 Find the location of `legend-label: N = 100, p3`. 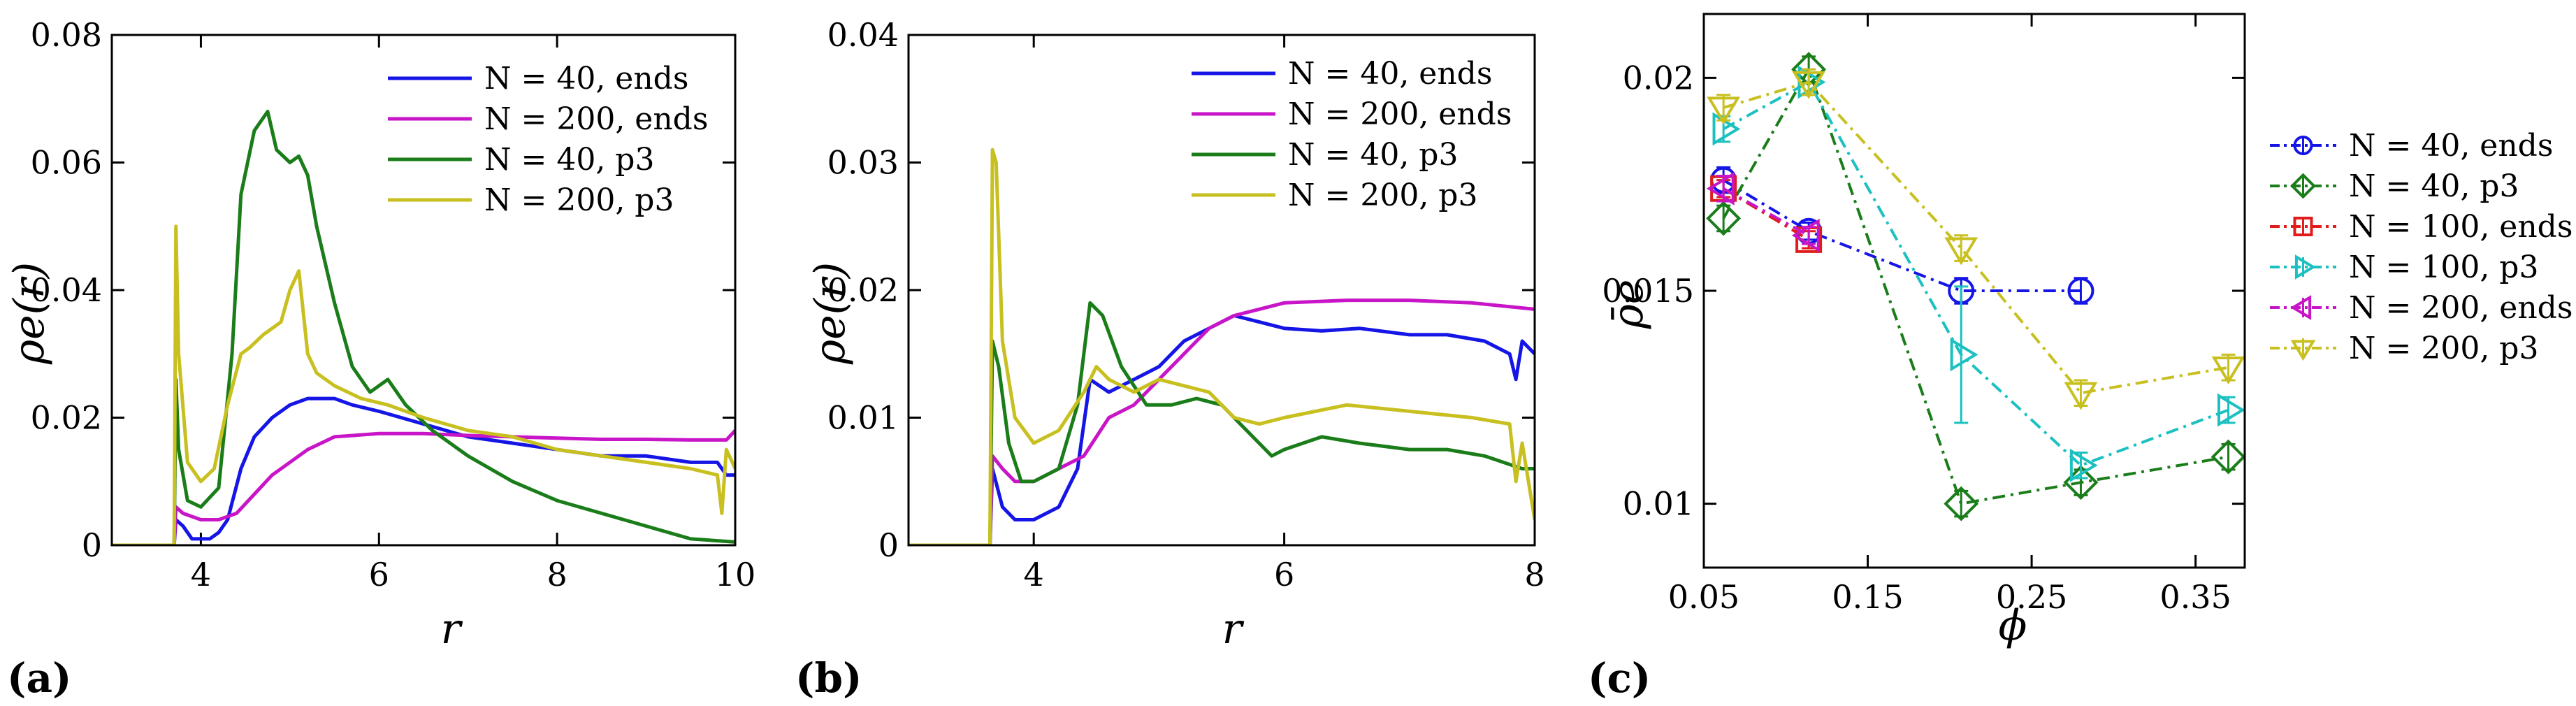

legend-label: N = 100, p3 is located at coordinates (2443, 267).